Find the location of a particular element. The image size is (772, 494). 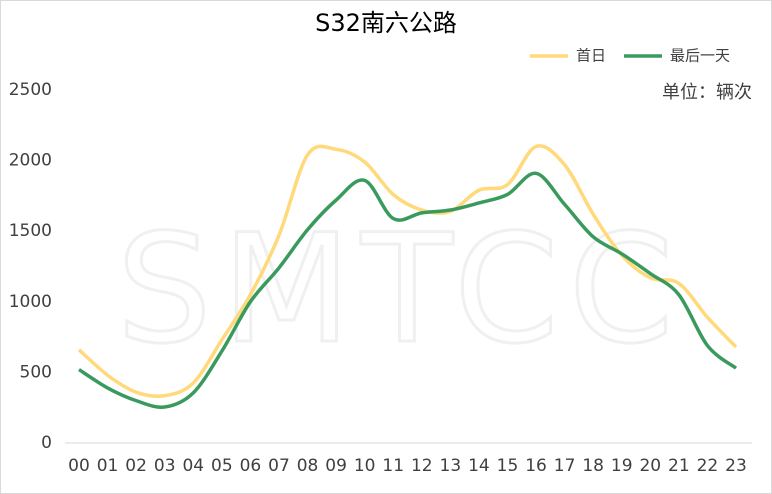

x-tick-label: 17 is located at coordinates (565, 466).